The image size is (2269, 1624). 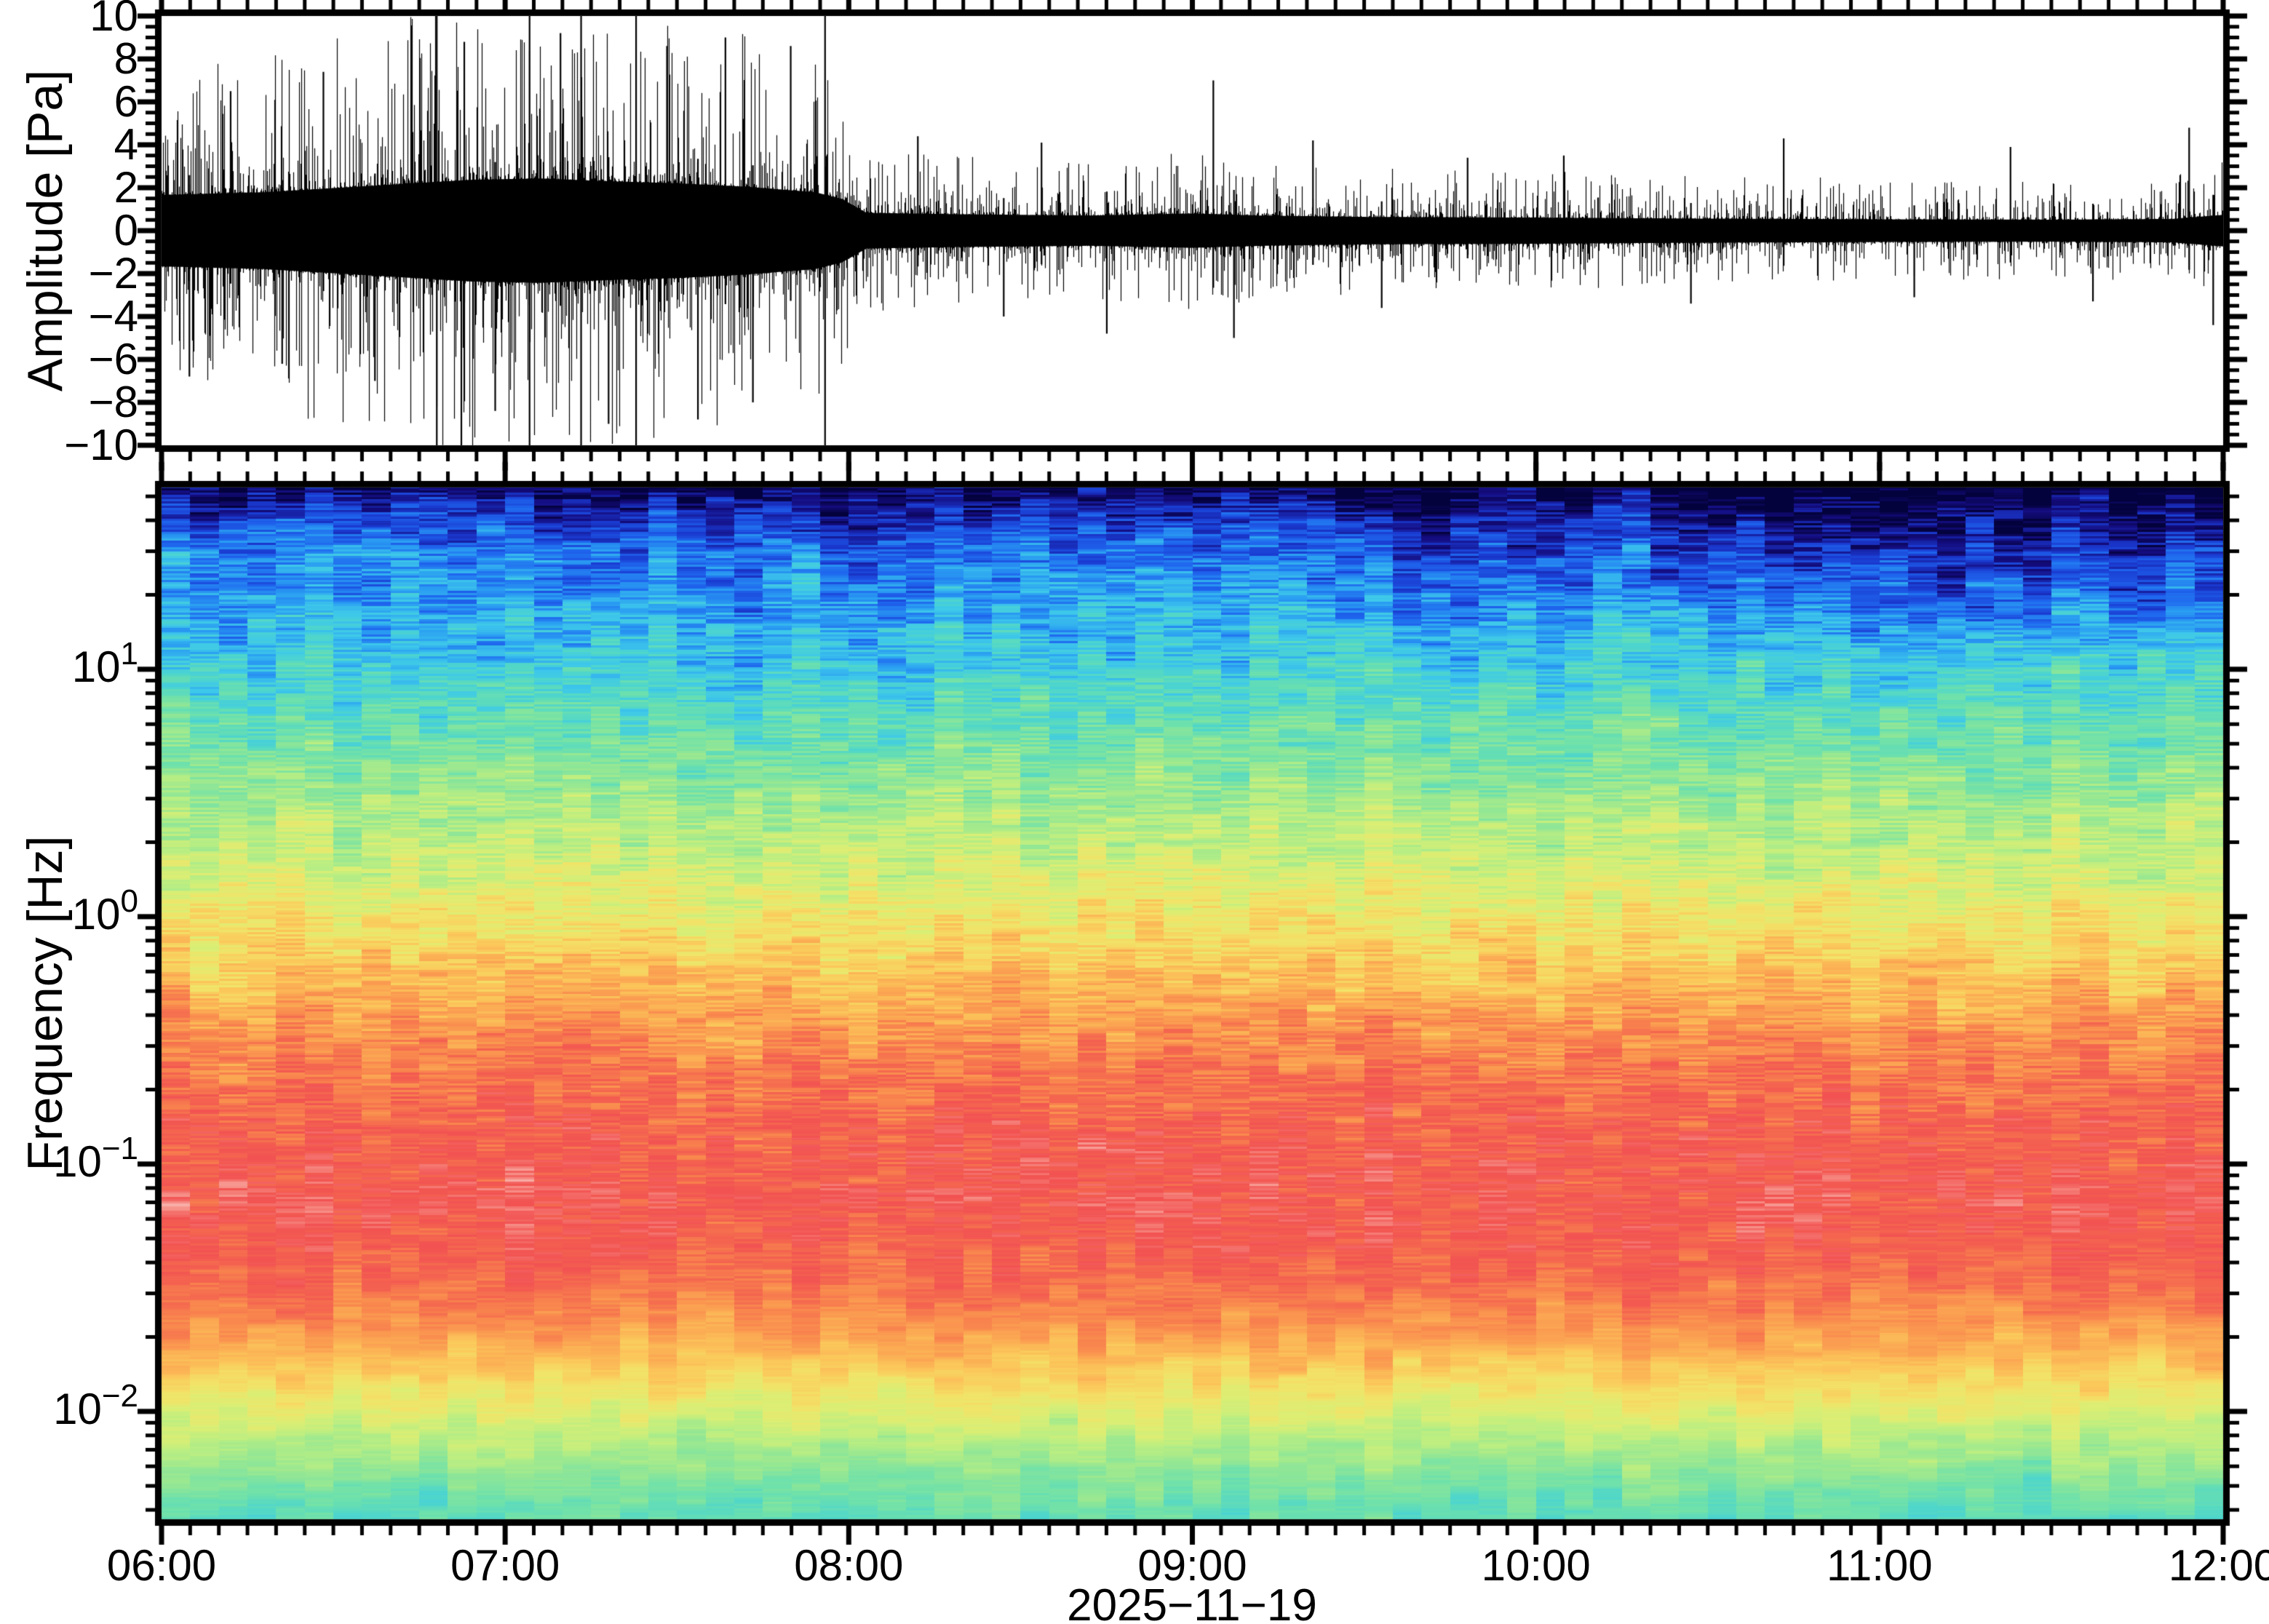 I want to click on amplitude-tick-label: 10, so click(x=114, y=20).